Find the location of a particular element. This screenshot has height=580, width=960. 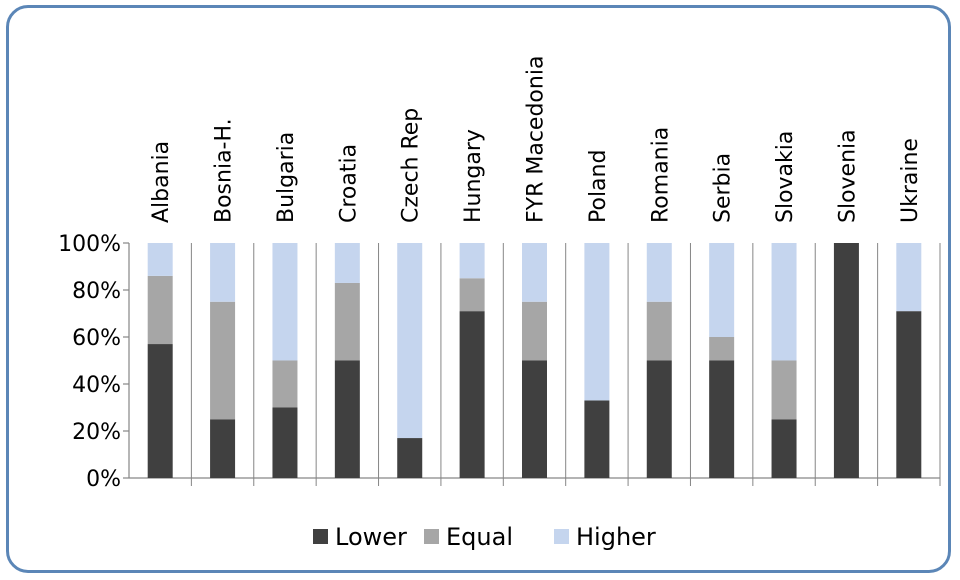

category-label: Bulgaria is located at coordinates (286, 177).